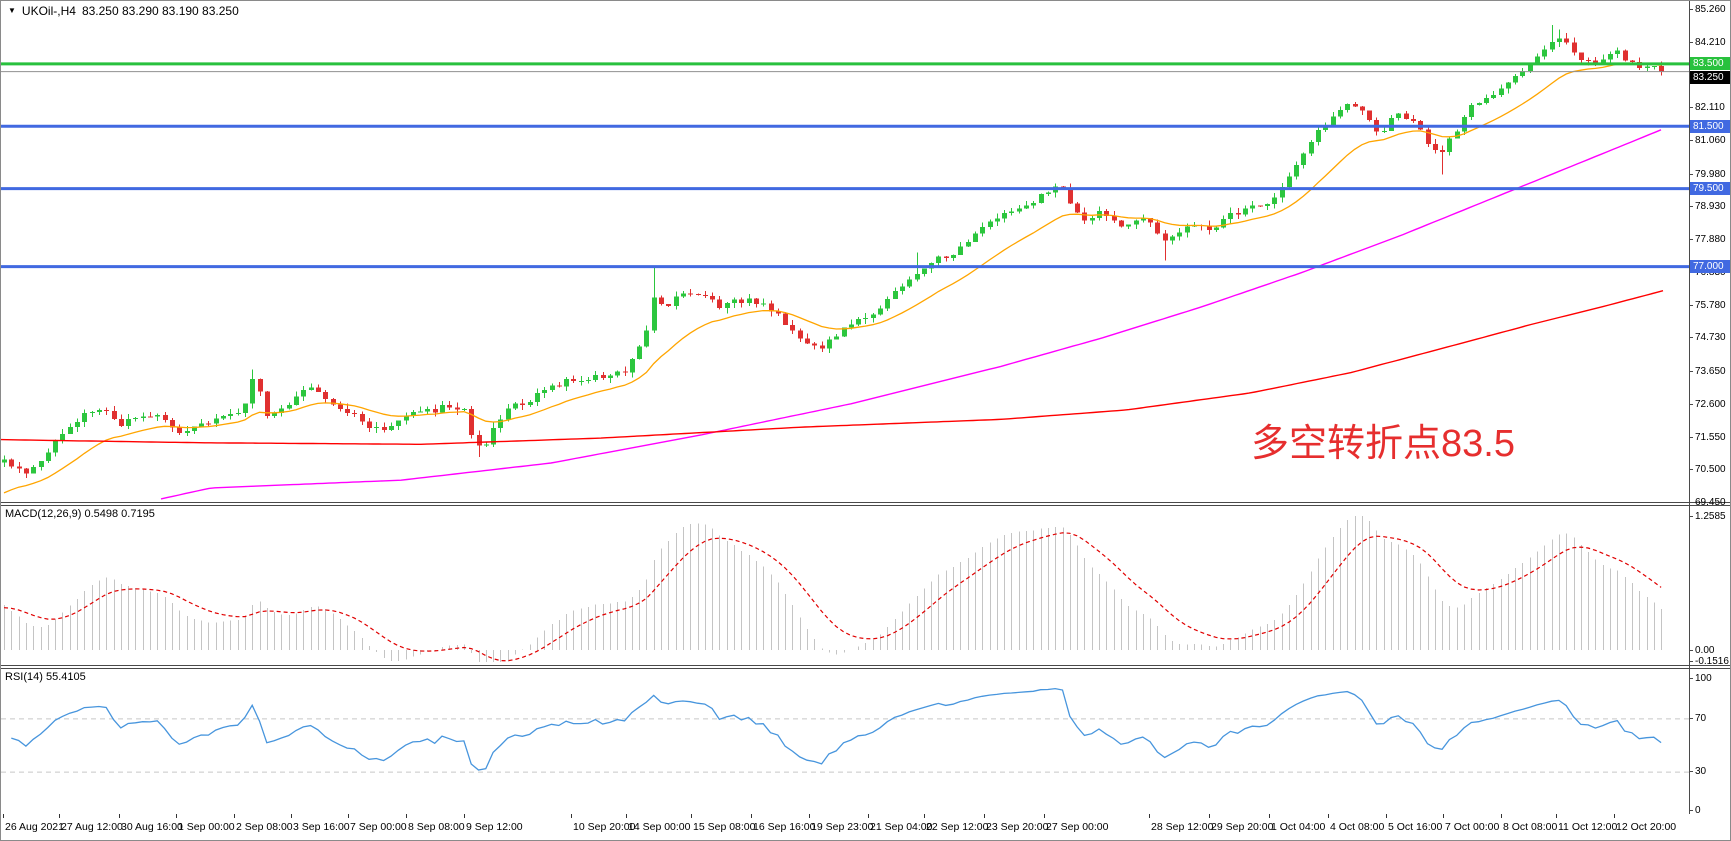 The height and width of the screenshot is (841, 1731). What do you see at coordinates (1242, 827) in the screenshot?
I see `time-label: 29 Sep 20:00` at bounding box center [1242, 827].